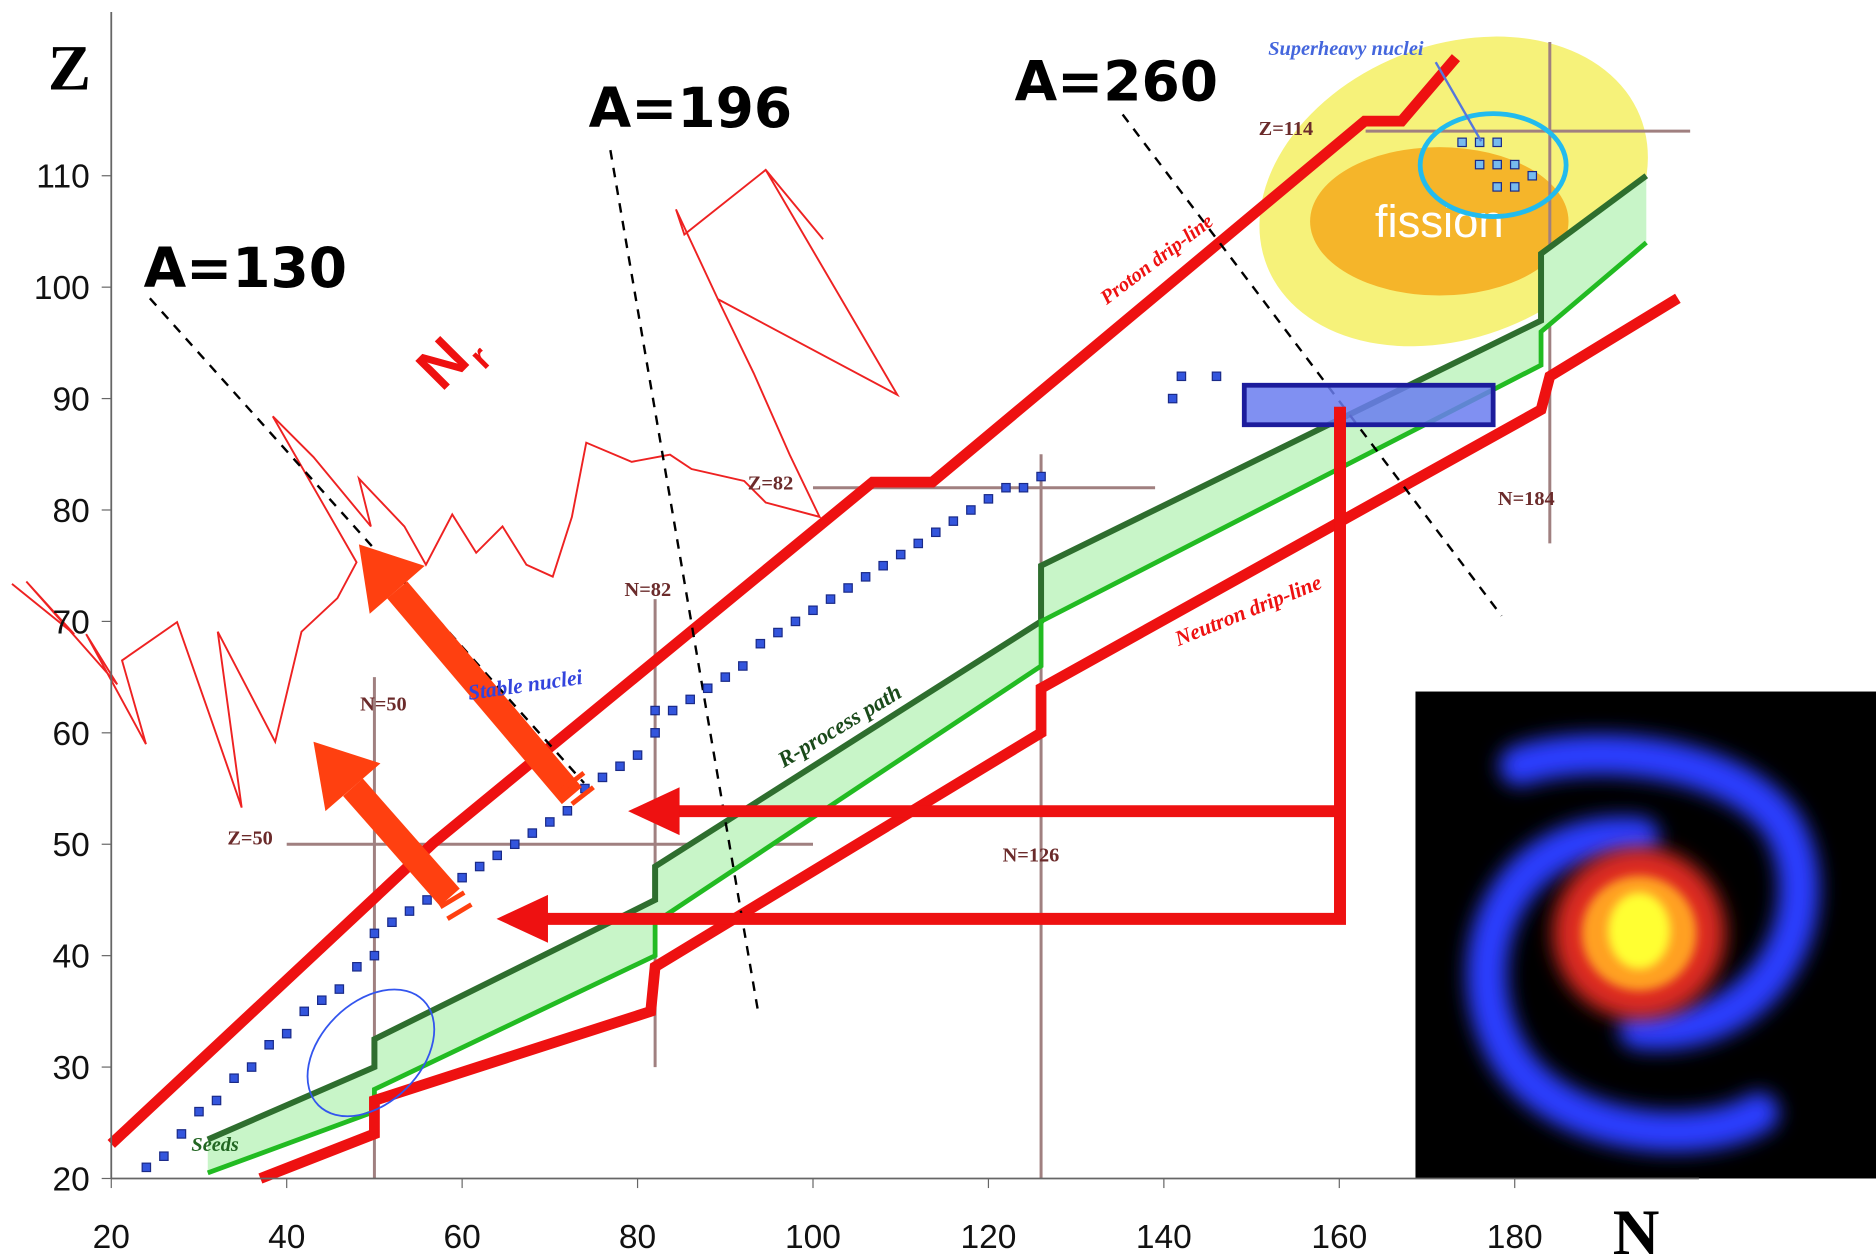  I want to click on x-tick-label: 180, so click(1515, 1237).